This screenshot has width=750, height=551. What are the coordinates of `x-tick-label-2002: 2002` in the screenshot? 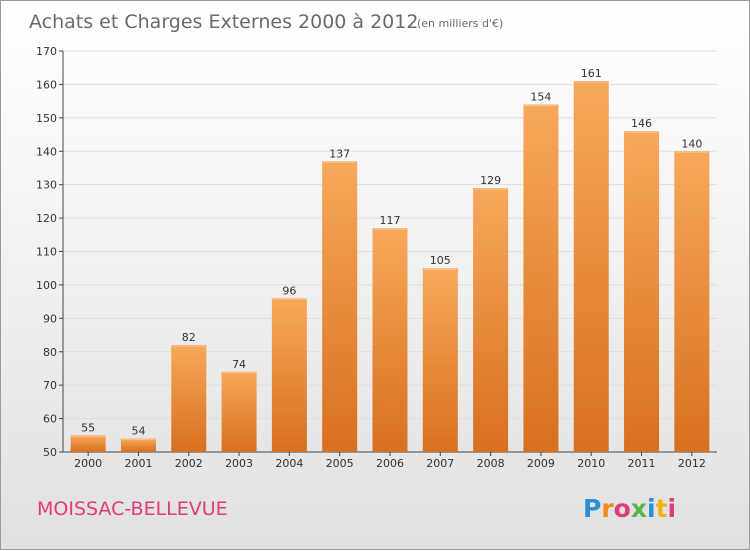 It's located at (189, 463).